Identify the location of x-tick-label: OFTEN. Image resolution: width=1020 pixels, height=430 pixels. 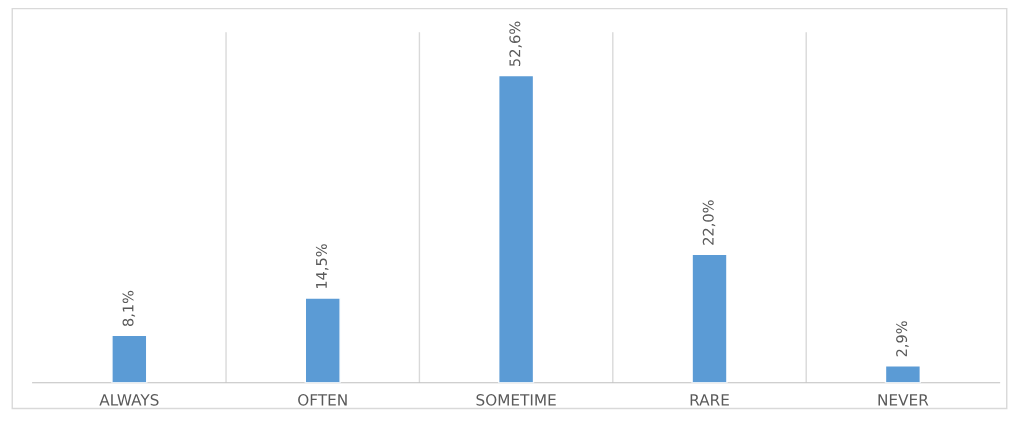
(322, 400).